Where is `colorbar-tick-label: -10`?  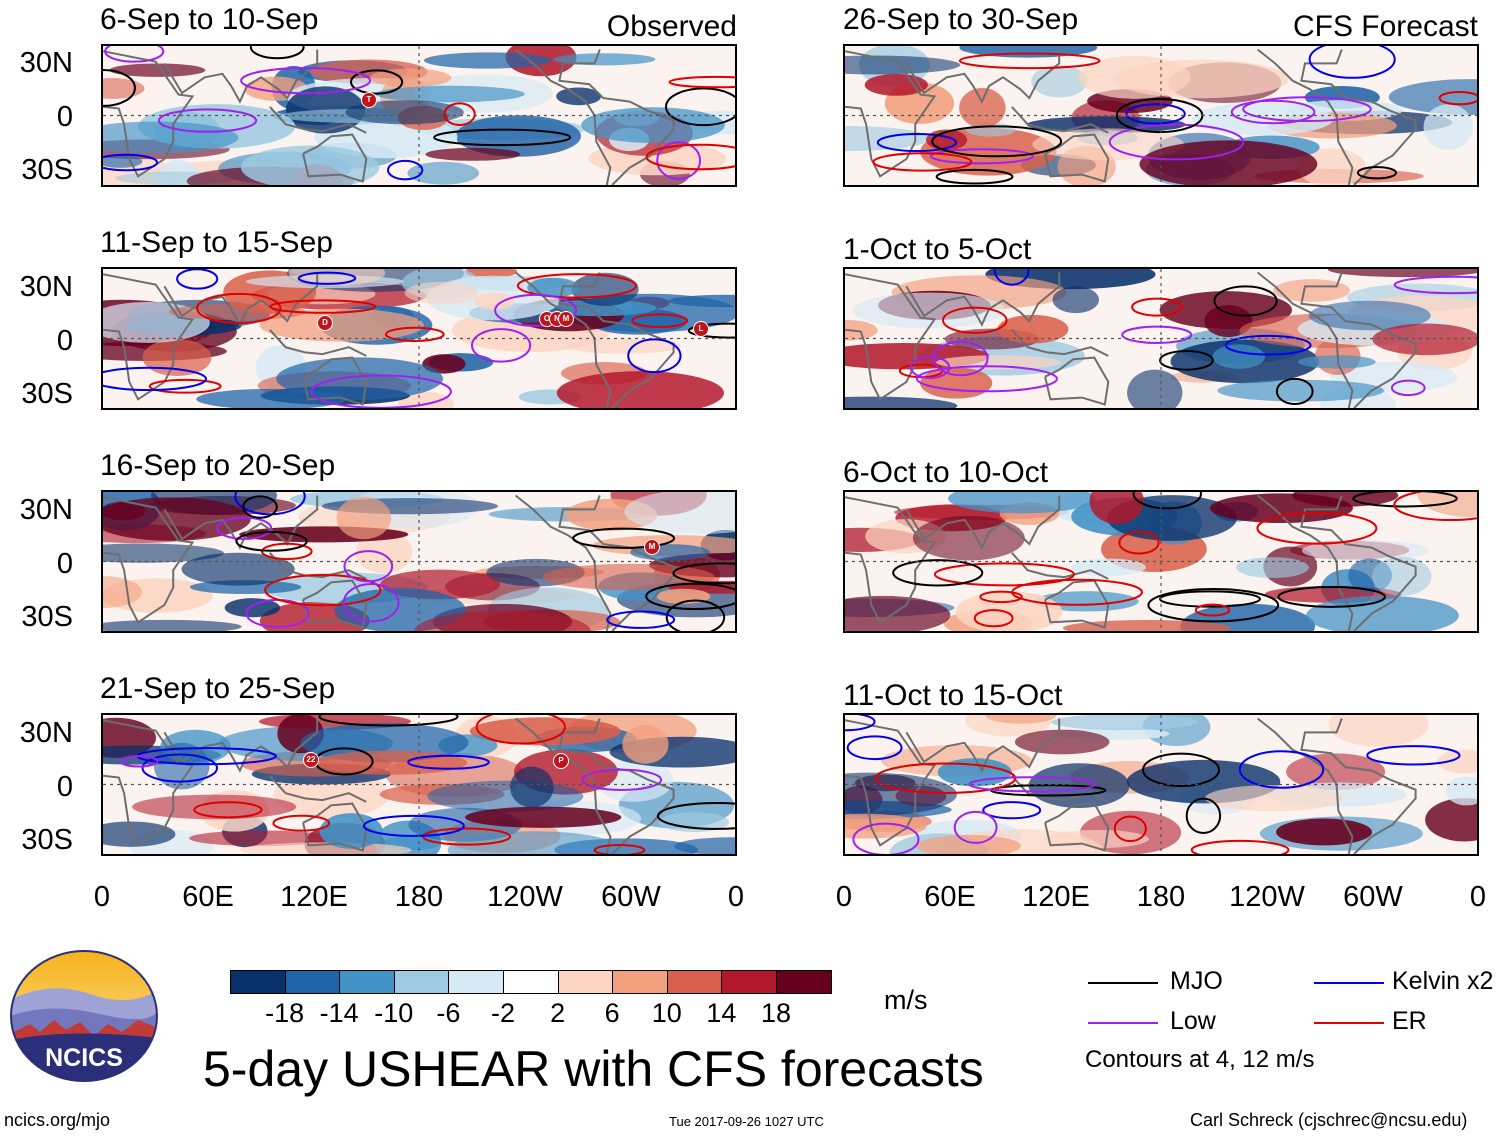 colorbar-tick-label: -10 is located at coordinates (394, 1013).